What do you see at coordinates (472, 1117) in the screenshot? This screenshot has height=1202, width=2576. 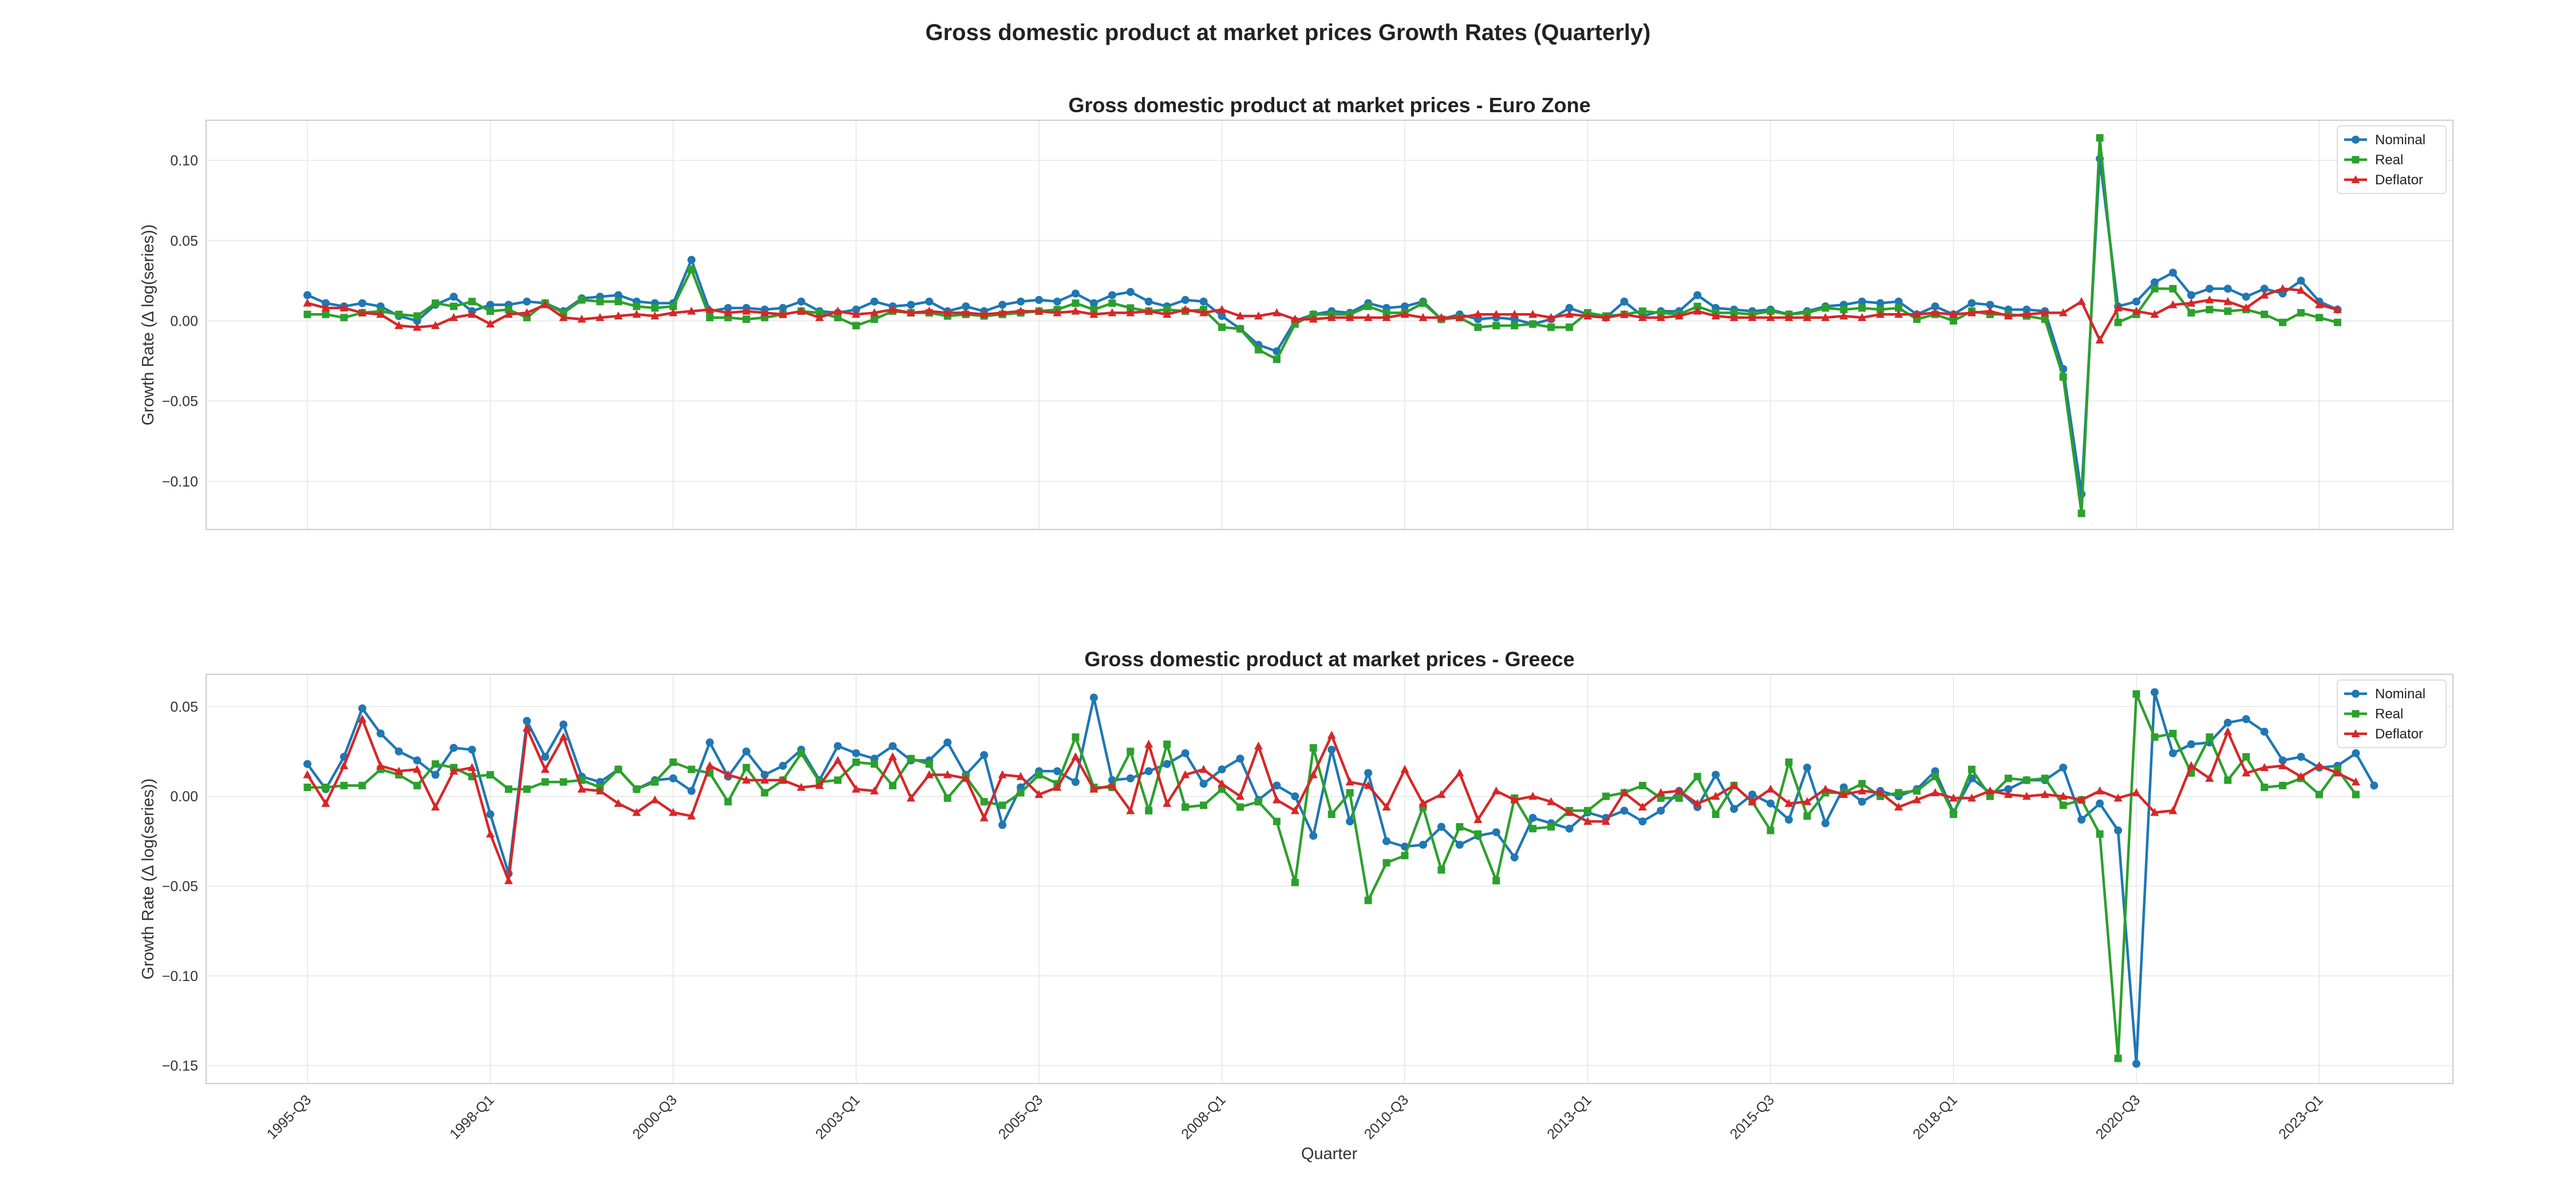 I see `x-tick-label: 1998-Q1` at bounding box center [472, 1117].